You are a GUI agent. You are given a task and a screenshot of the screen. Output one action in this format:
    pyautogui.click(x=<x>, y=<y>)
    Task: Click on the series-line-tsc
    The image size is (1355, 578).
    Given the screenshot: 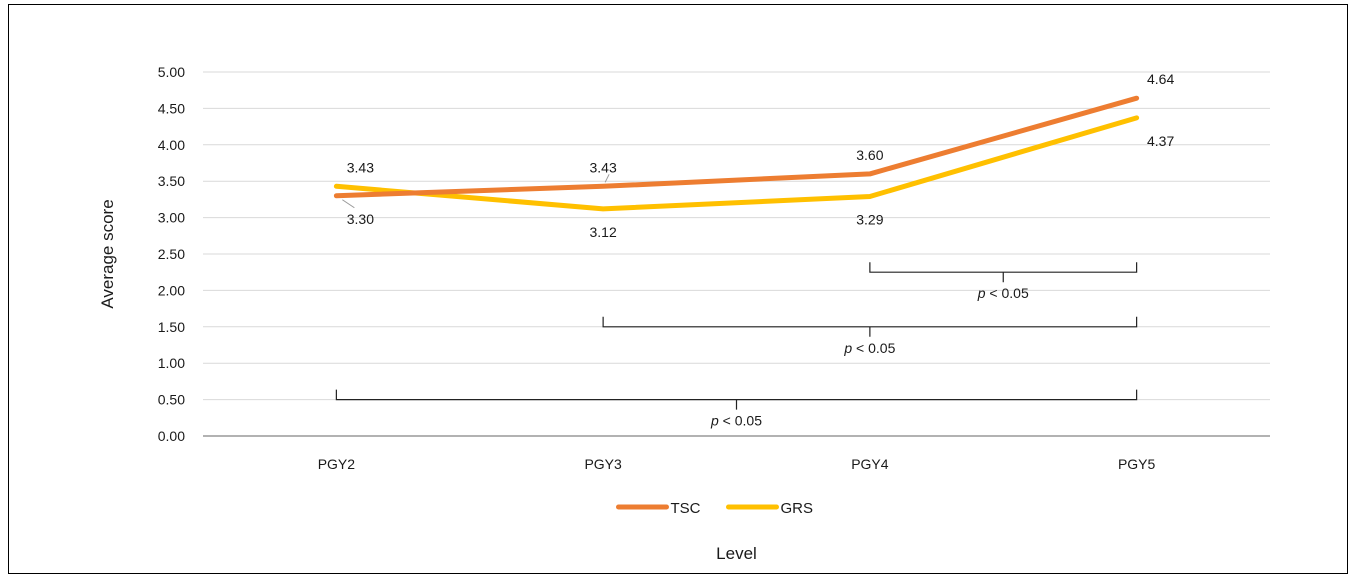 What is the action you would take?
    pyautogui.click(x=736, y=147)
    